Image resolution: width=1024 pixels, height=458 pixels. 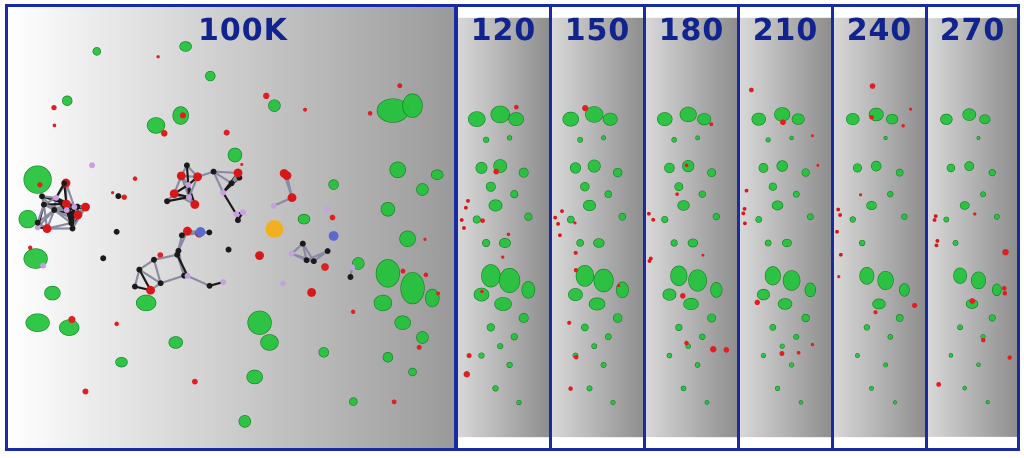 What do you see at coordinates (785, 227) in the screenshot?
I see `panel-210: 210` at bounding box center [785, 227].